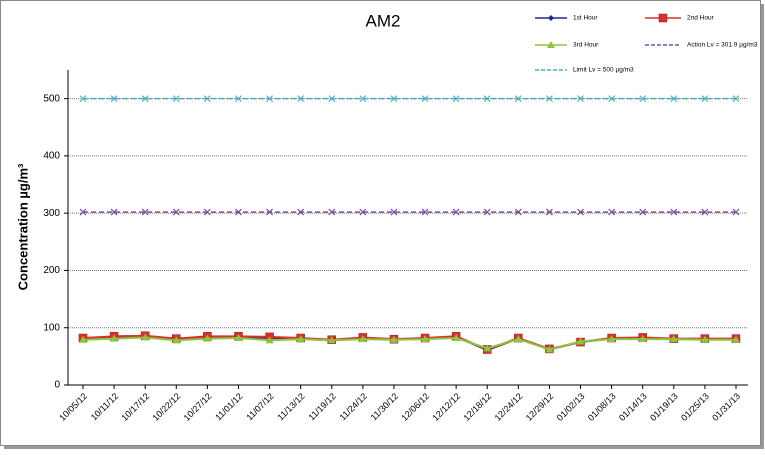 This screenshot has height=455, width=765. Describe the element at coordinates (51, 98) in the screenshot. I see `y-tick-label: 500` at that location.